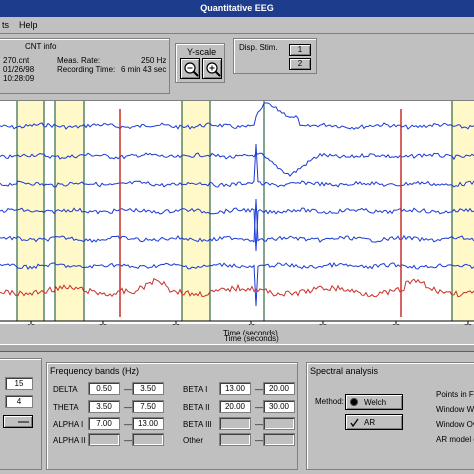 This screenshot has width=474, height=474. Describe the element at coordinates (176, 324) in the screenshot. I see `x-tick-label: 30` at that location.